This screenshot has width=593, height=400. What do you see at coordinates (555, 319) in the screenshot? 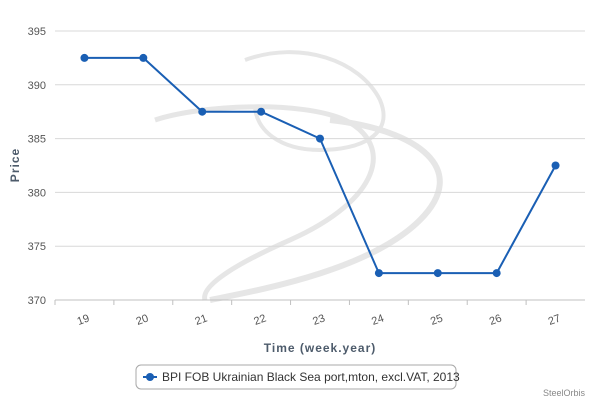
I see `x-tick-label: 27` at bounding box center [555, 319].